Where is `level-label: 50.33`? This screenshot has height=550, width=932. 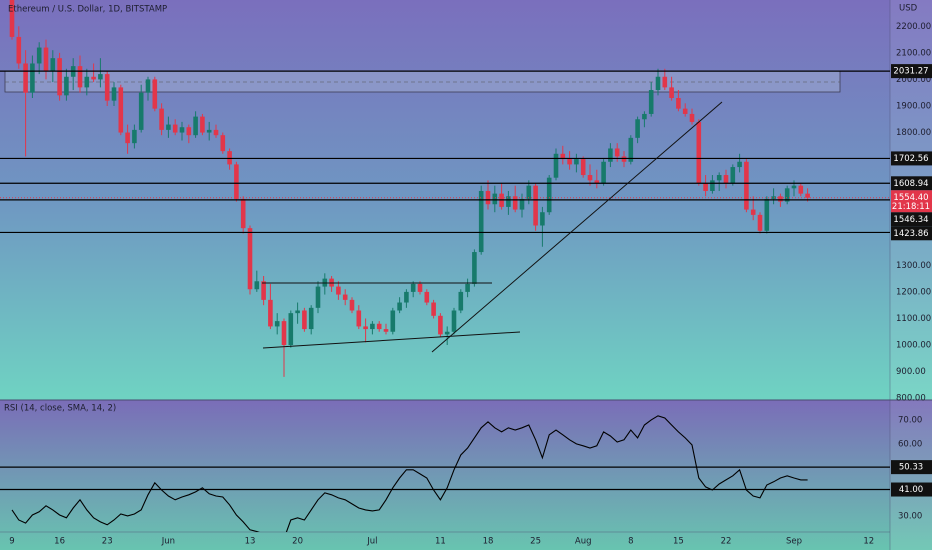
level-label: 50.33 is located at coordinates (911, 468).